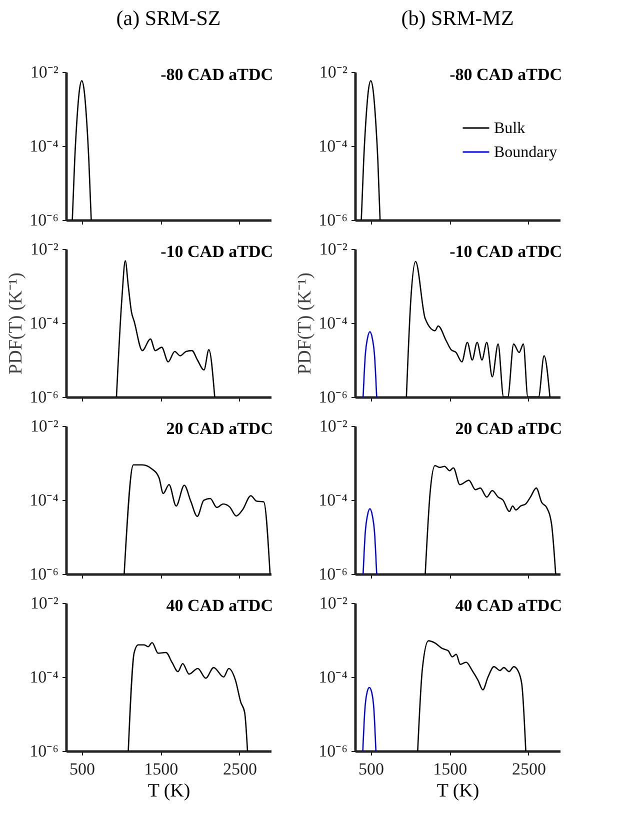 This screenshot has height=831, width=641. What do you see at coordinates (457, 18) in the screenshot?
I see `chart-title: (b) SRM-MZ` at bounding box center [457, 18].